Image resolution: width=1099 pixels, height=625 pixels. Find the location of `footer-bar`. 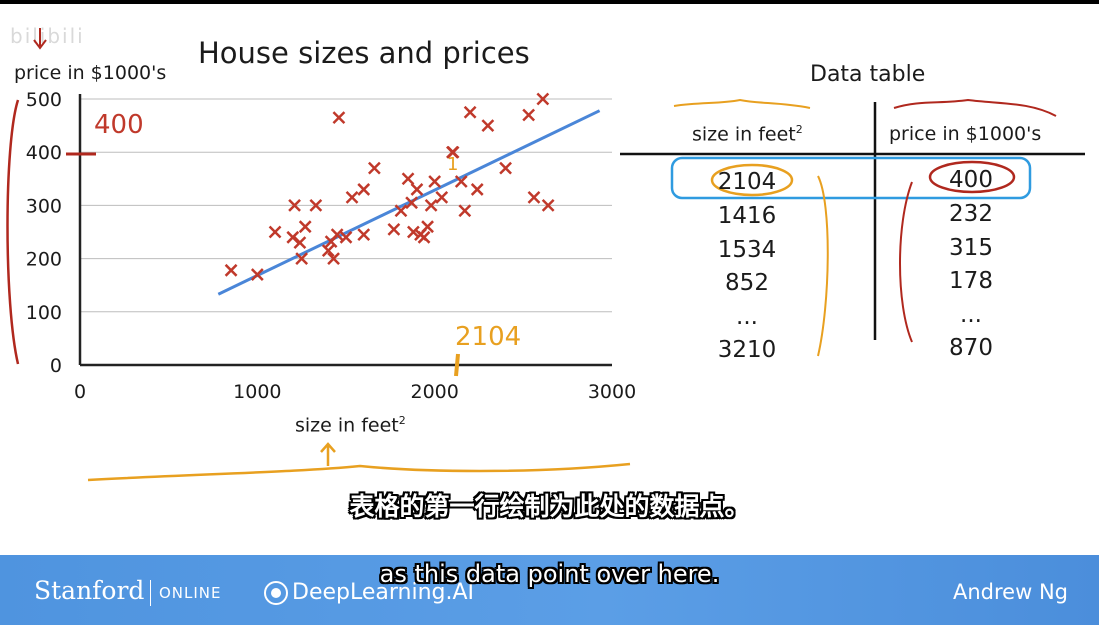

footer-bar is located at coordinates (549, 590).